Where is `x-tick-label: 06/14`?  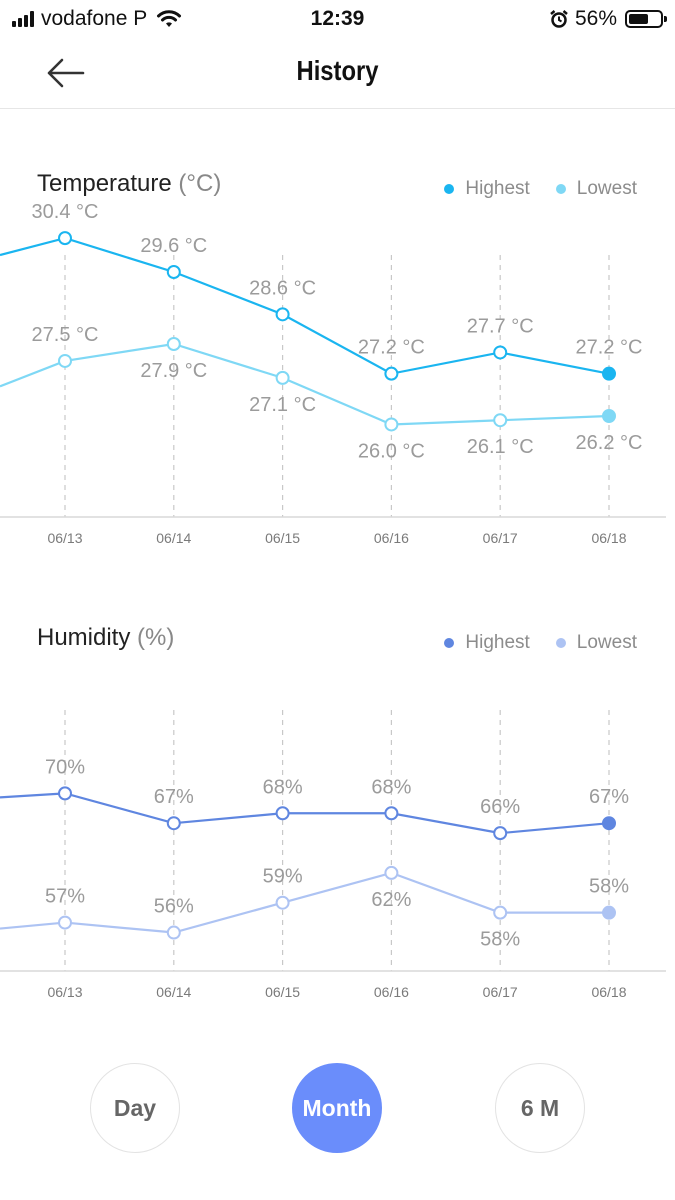 x-tick-label: 06/14 is located at coordinates (173, 992).